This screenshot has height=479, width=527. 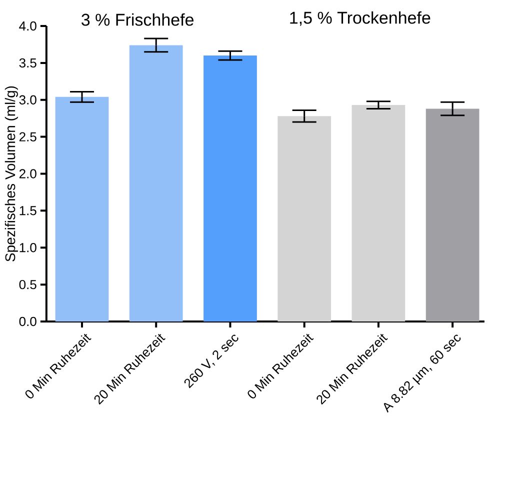 What do you see at coordinates (138, 19) in the screenshot?
I see `text: 3 % Frischhefe` at bounding box center [138, 19].